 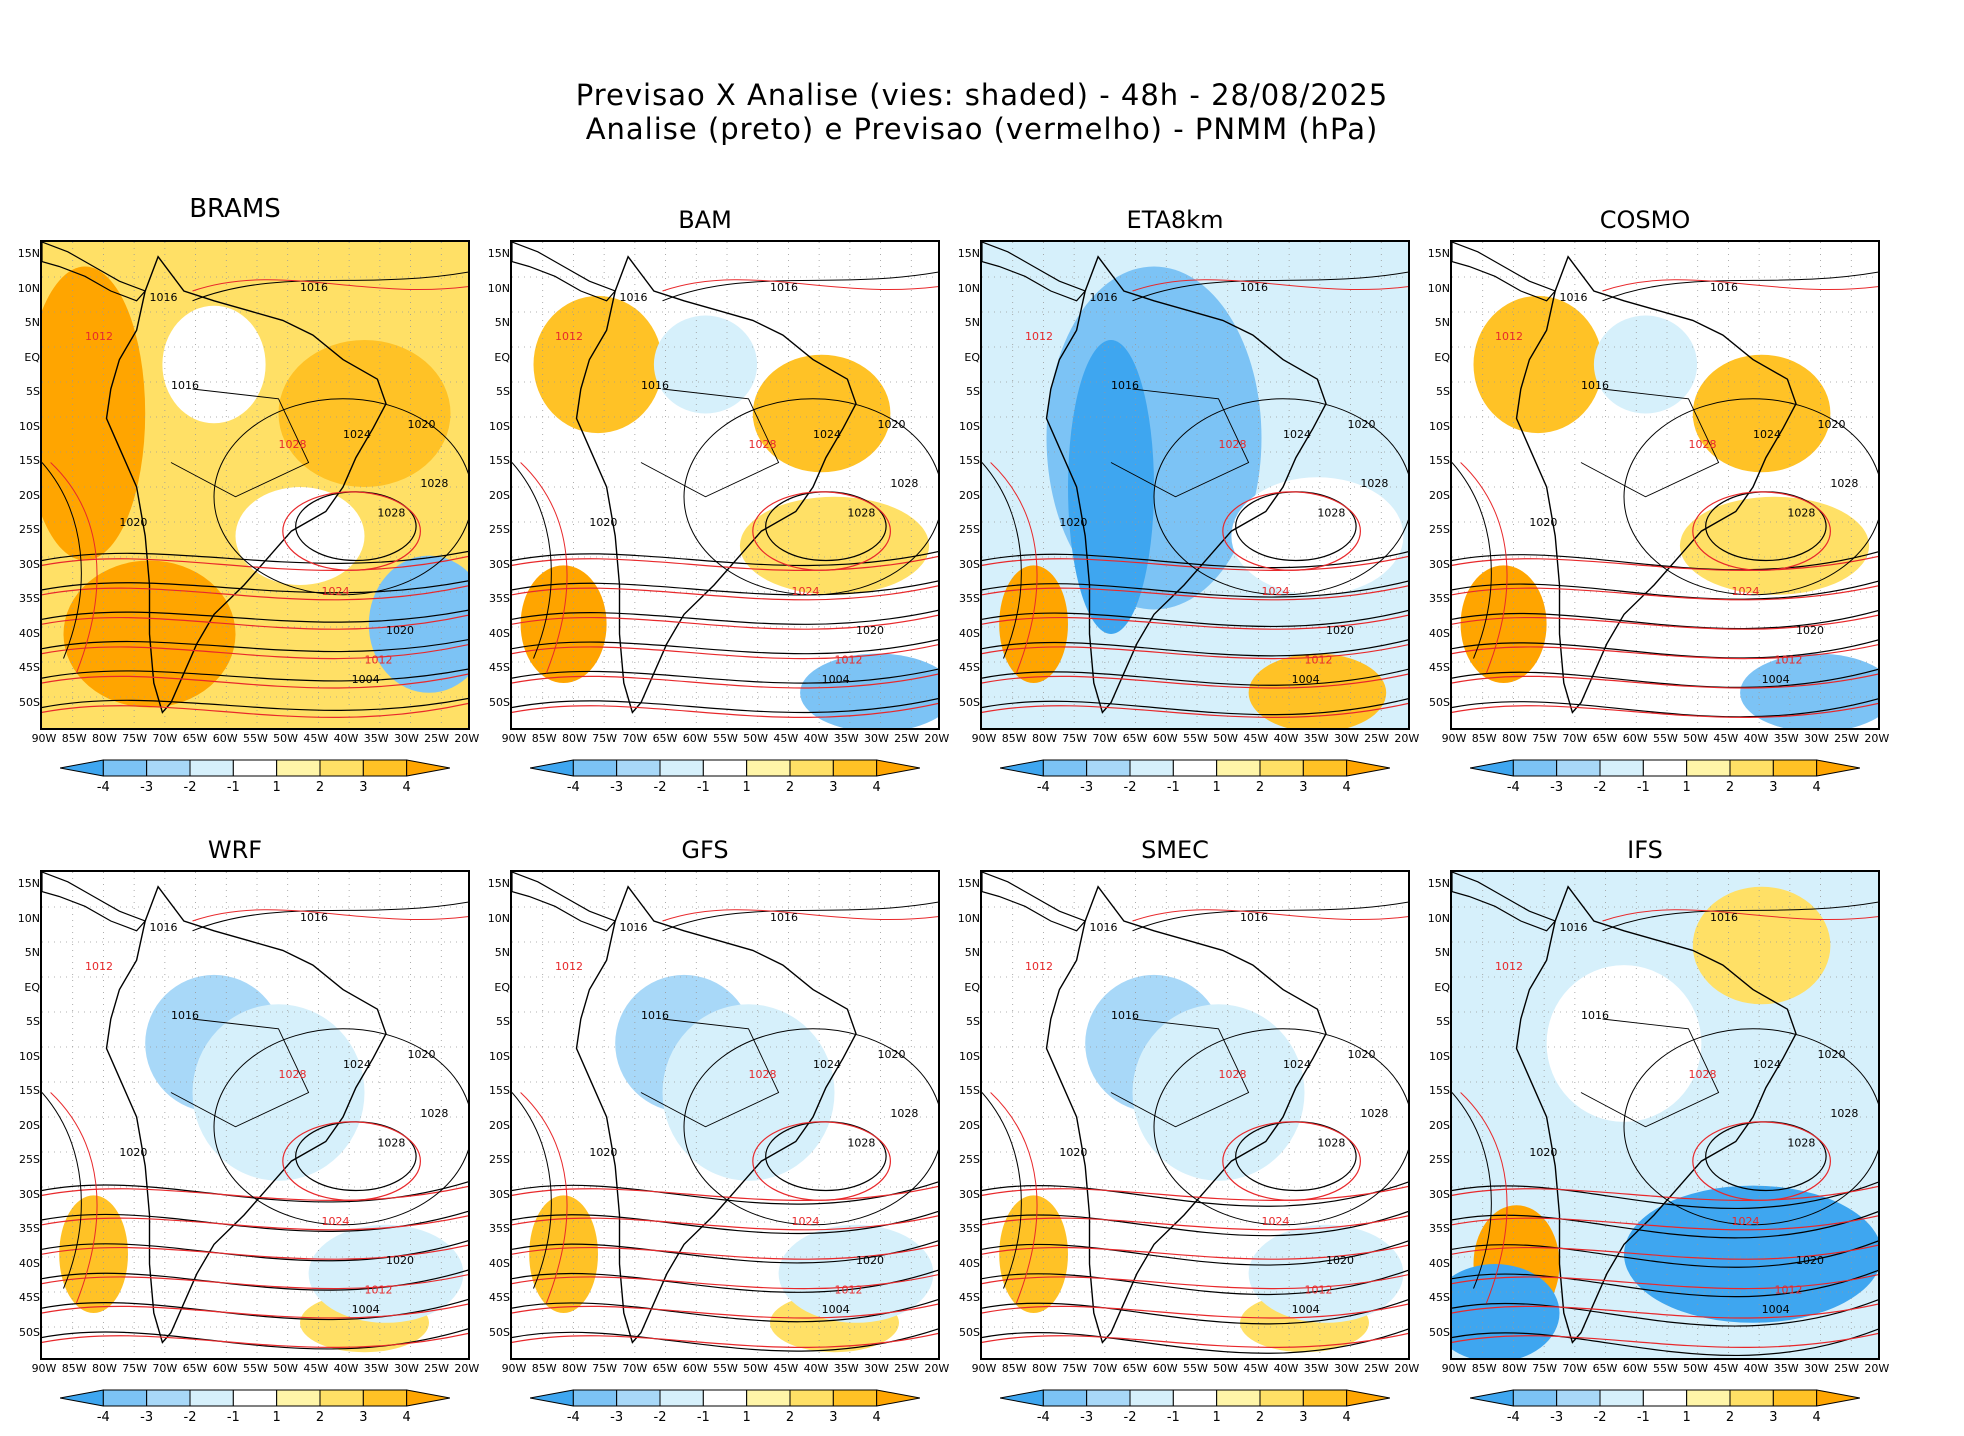 What do you see at coordinates (846, 1368) in the screenshot?
I see `x-tick-label: 35W` at bounding box center [846, 1368].